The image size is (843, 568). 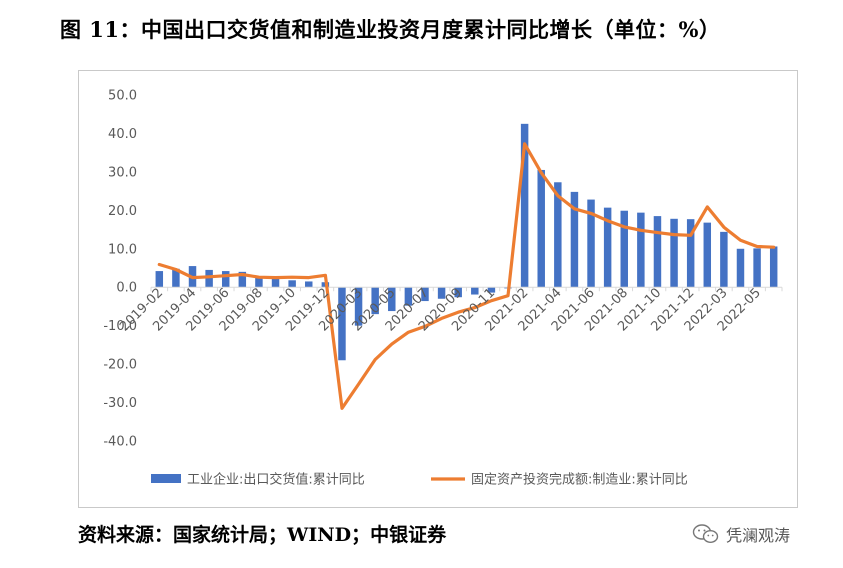 What do you see at coordinates (122, 211) in the screenshot?
I see `y-tick-label: 20.0` at bounding box center [122, 211].